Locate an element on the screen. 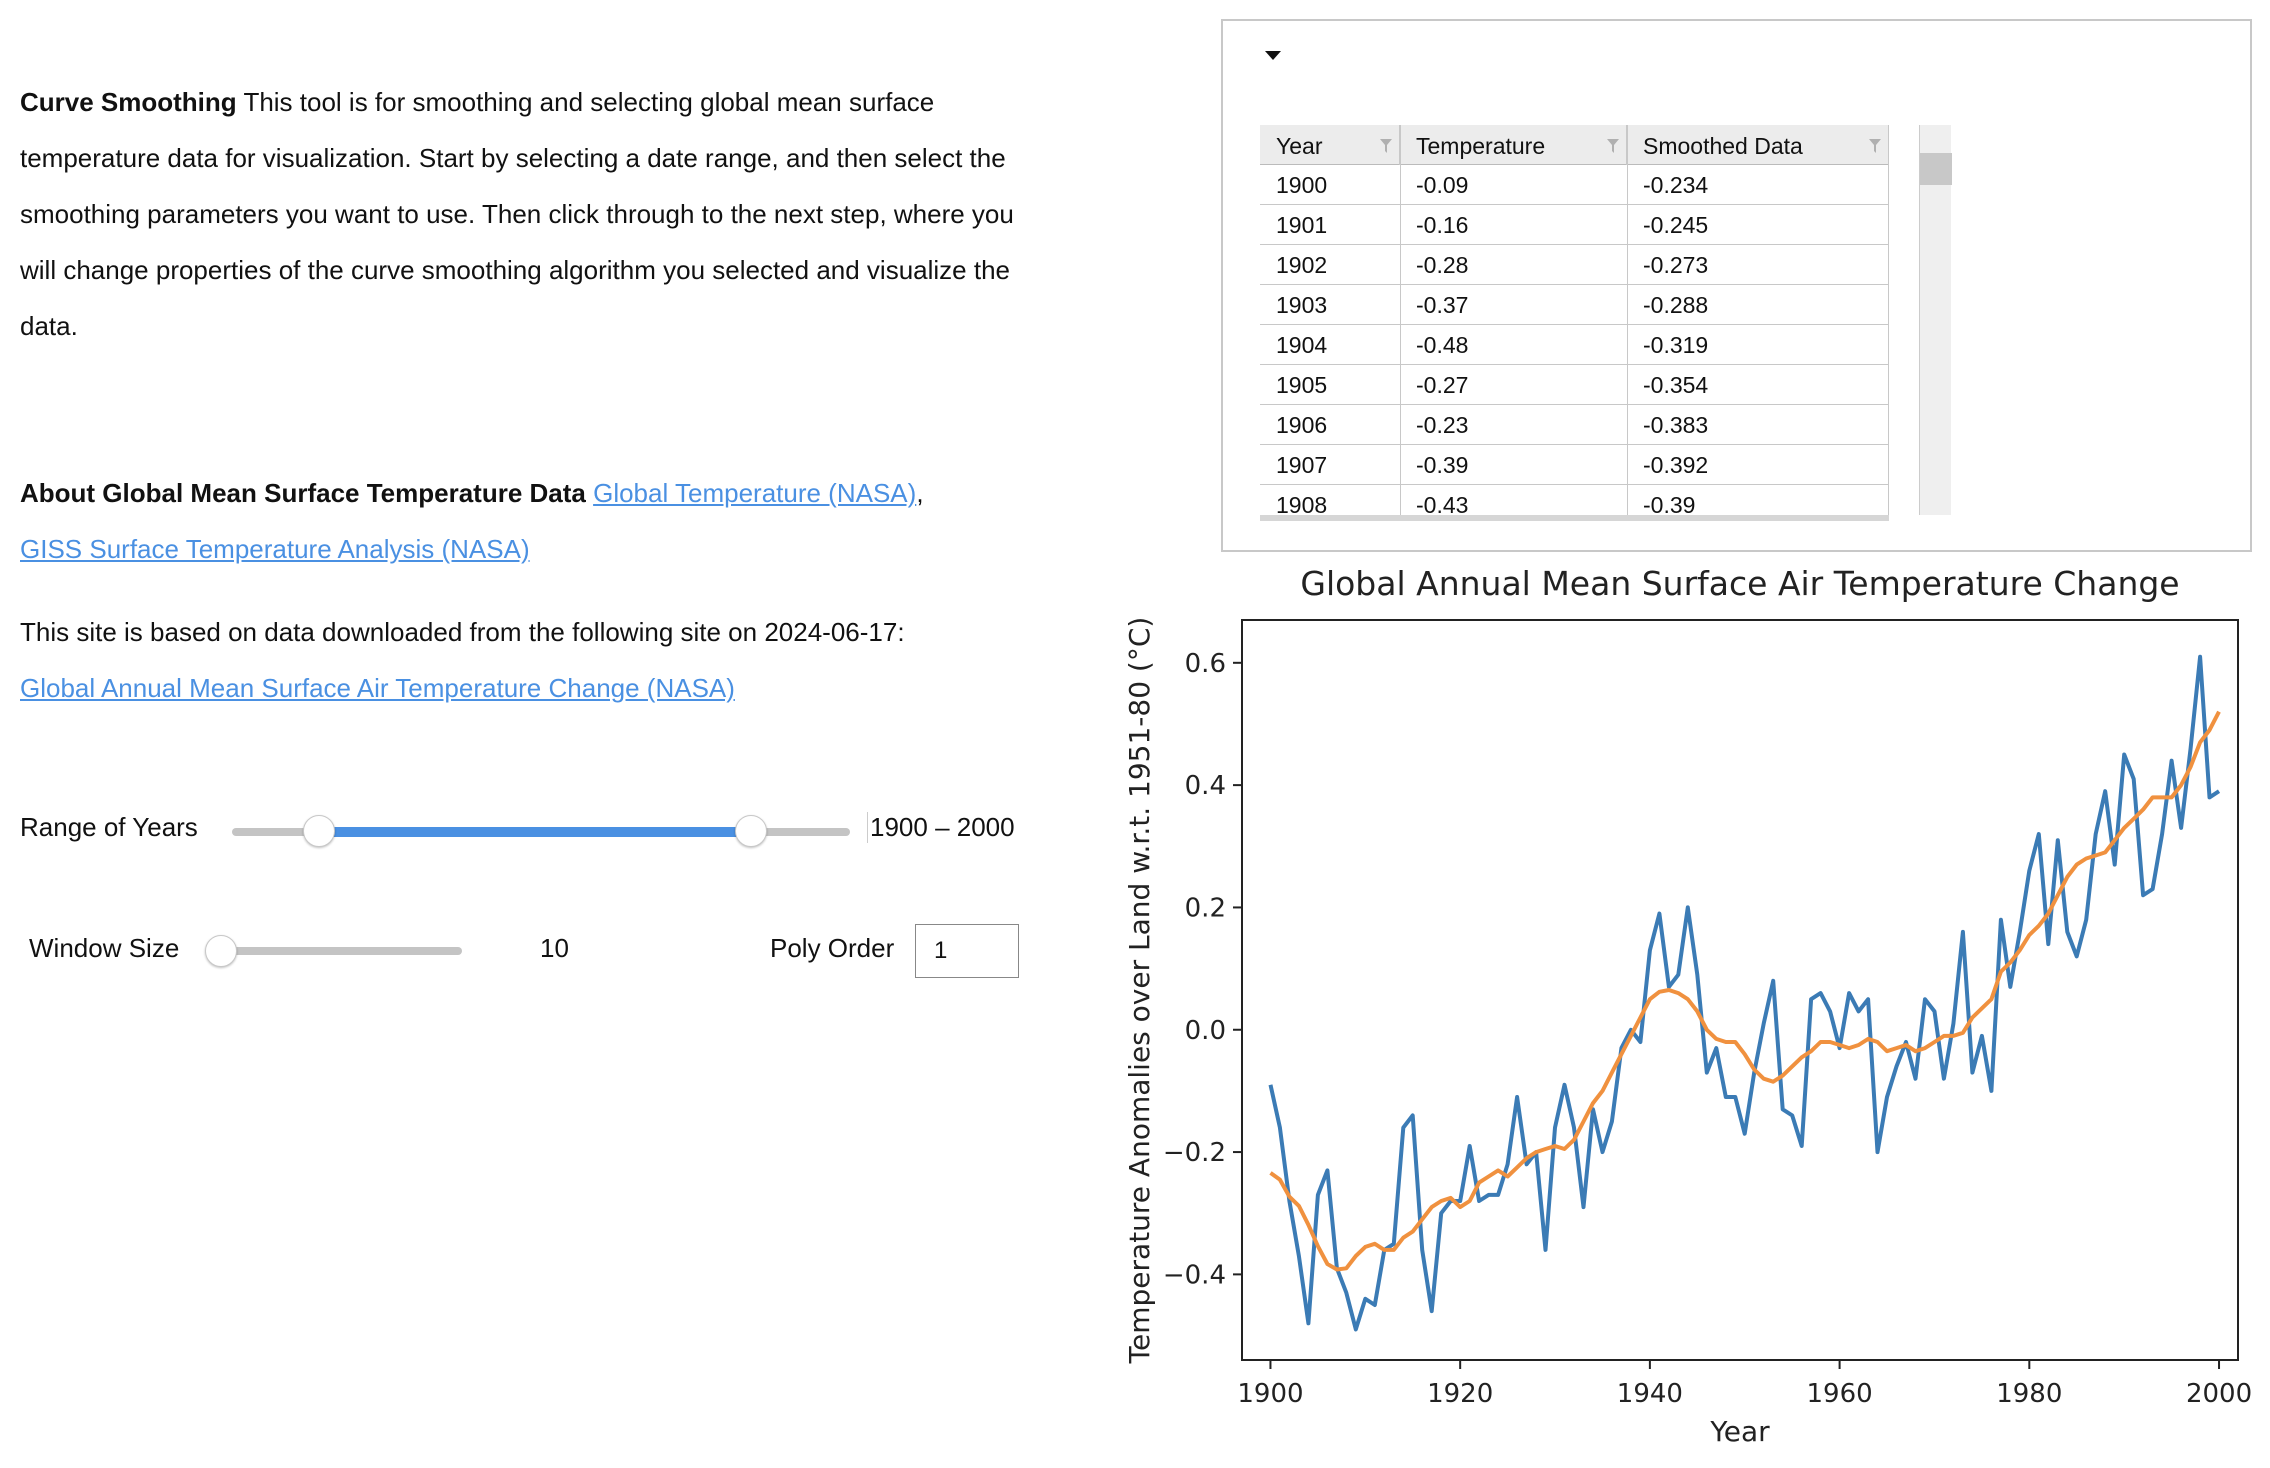 This screenshot has height=1468, width=2270. y-tick-label: 0.2 is located at coordinates (1205, 908).